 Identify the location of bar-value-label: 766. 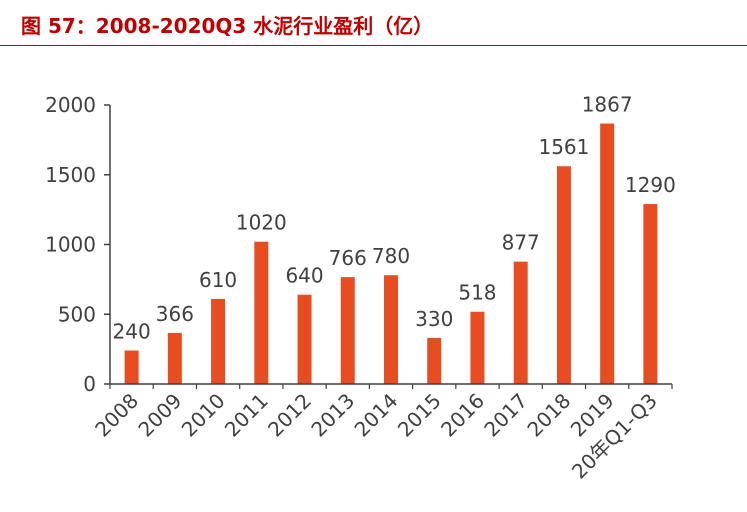
(348, 258).